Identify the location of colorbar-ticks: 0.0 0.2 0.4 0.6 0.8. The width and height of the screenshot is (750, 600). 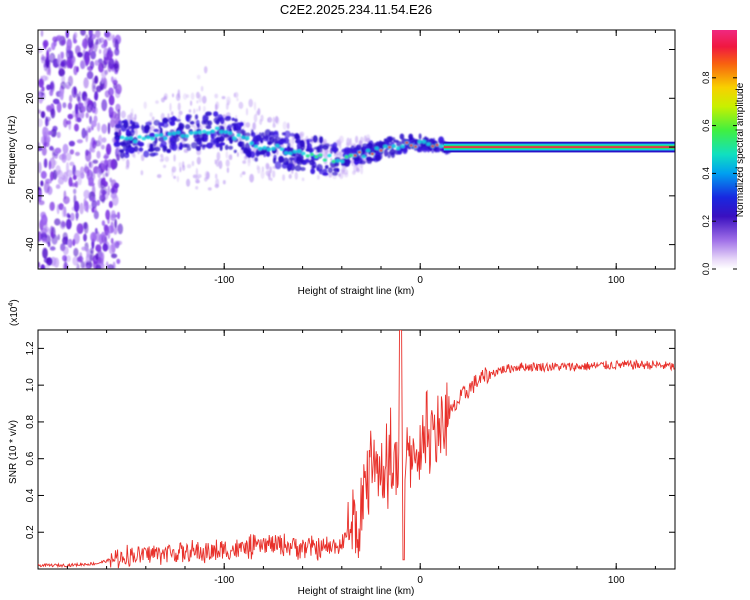
(719, 174).